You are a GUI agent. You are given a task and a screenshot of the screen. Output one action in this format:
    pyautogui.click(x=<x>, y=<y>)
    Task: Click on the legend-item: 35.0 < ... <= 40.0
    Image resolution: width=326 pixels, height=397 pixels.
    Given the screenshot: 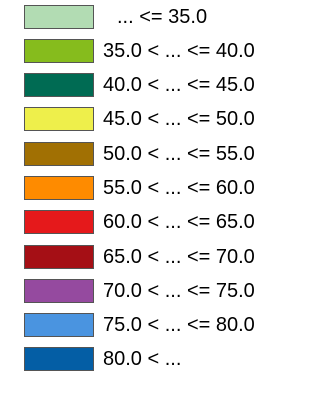 What is the action you would take?
    pyautogui.click(x=163, y=51)
    